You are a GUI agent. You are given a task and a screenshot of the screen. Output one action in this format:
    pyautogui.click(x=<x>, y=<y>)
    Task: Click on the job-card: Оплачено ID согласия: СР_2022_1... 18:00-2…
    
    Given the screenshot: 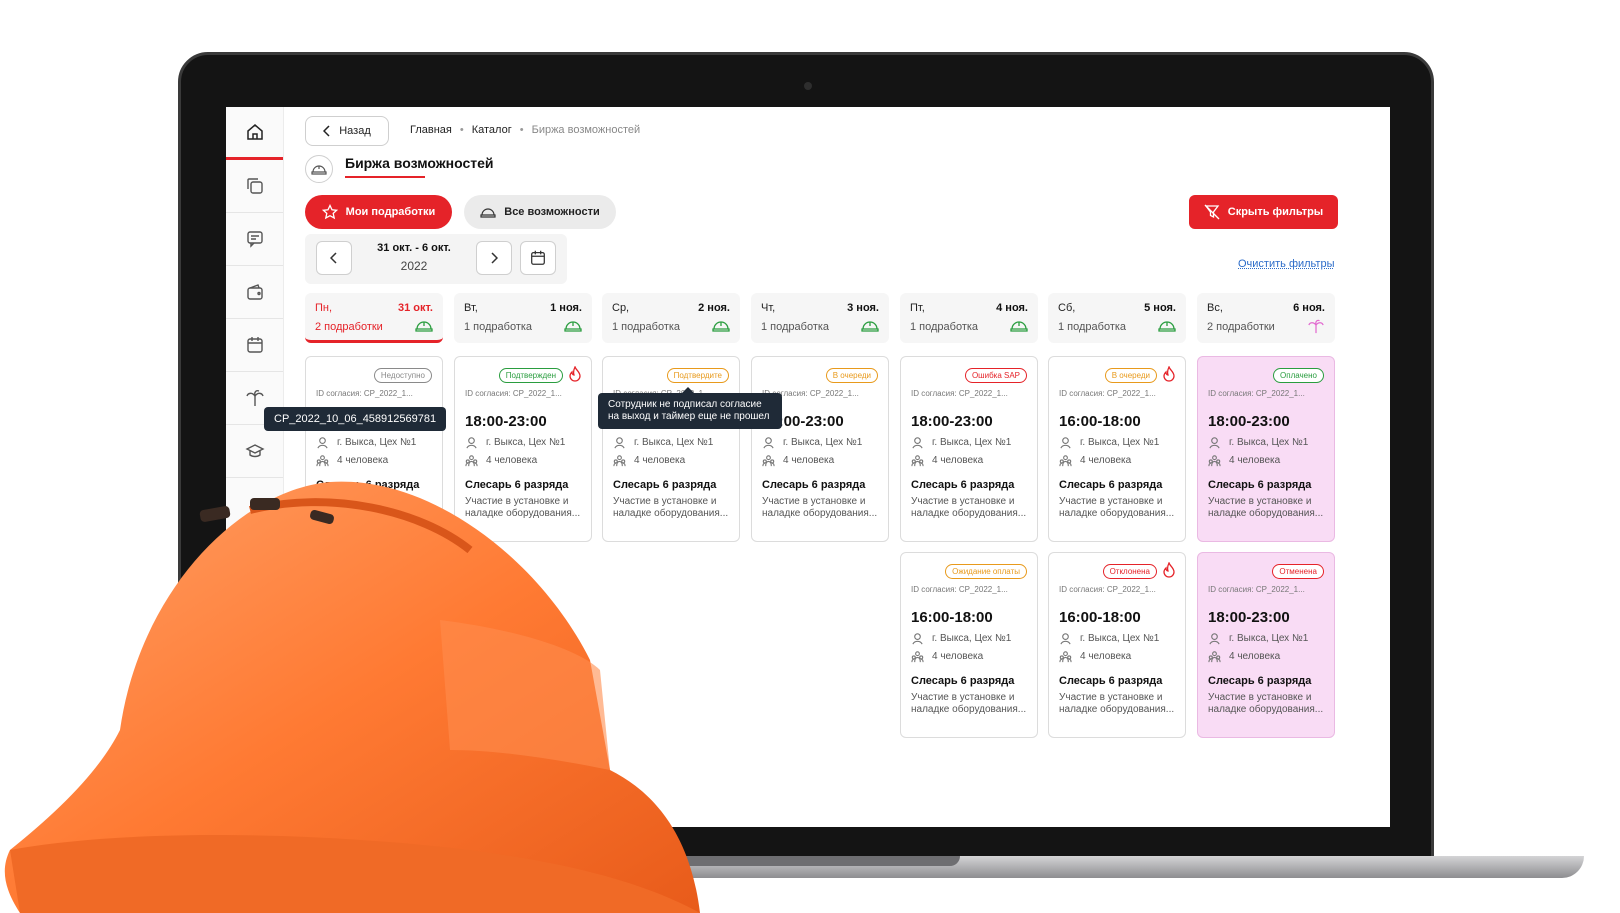 What is the action you would take?
    pyautogui.click(x=1266, y=449)
    